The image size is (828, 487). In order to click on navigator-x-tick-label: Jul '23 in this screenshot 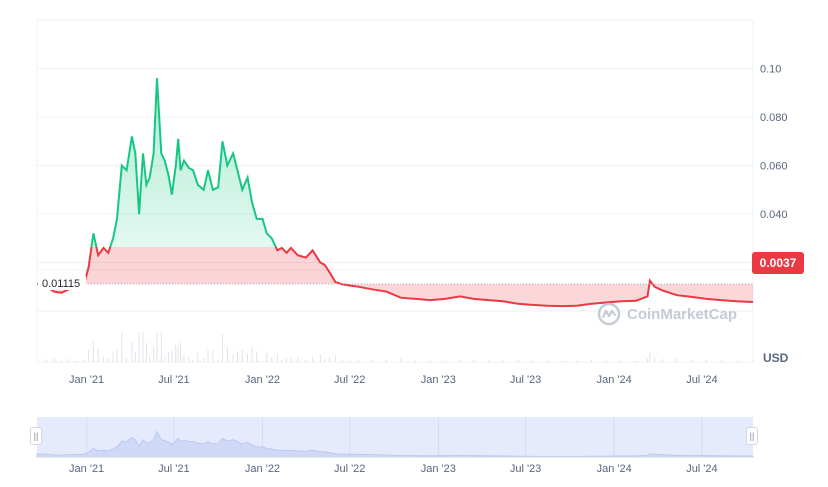, I will do `click(525, 469)`.